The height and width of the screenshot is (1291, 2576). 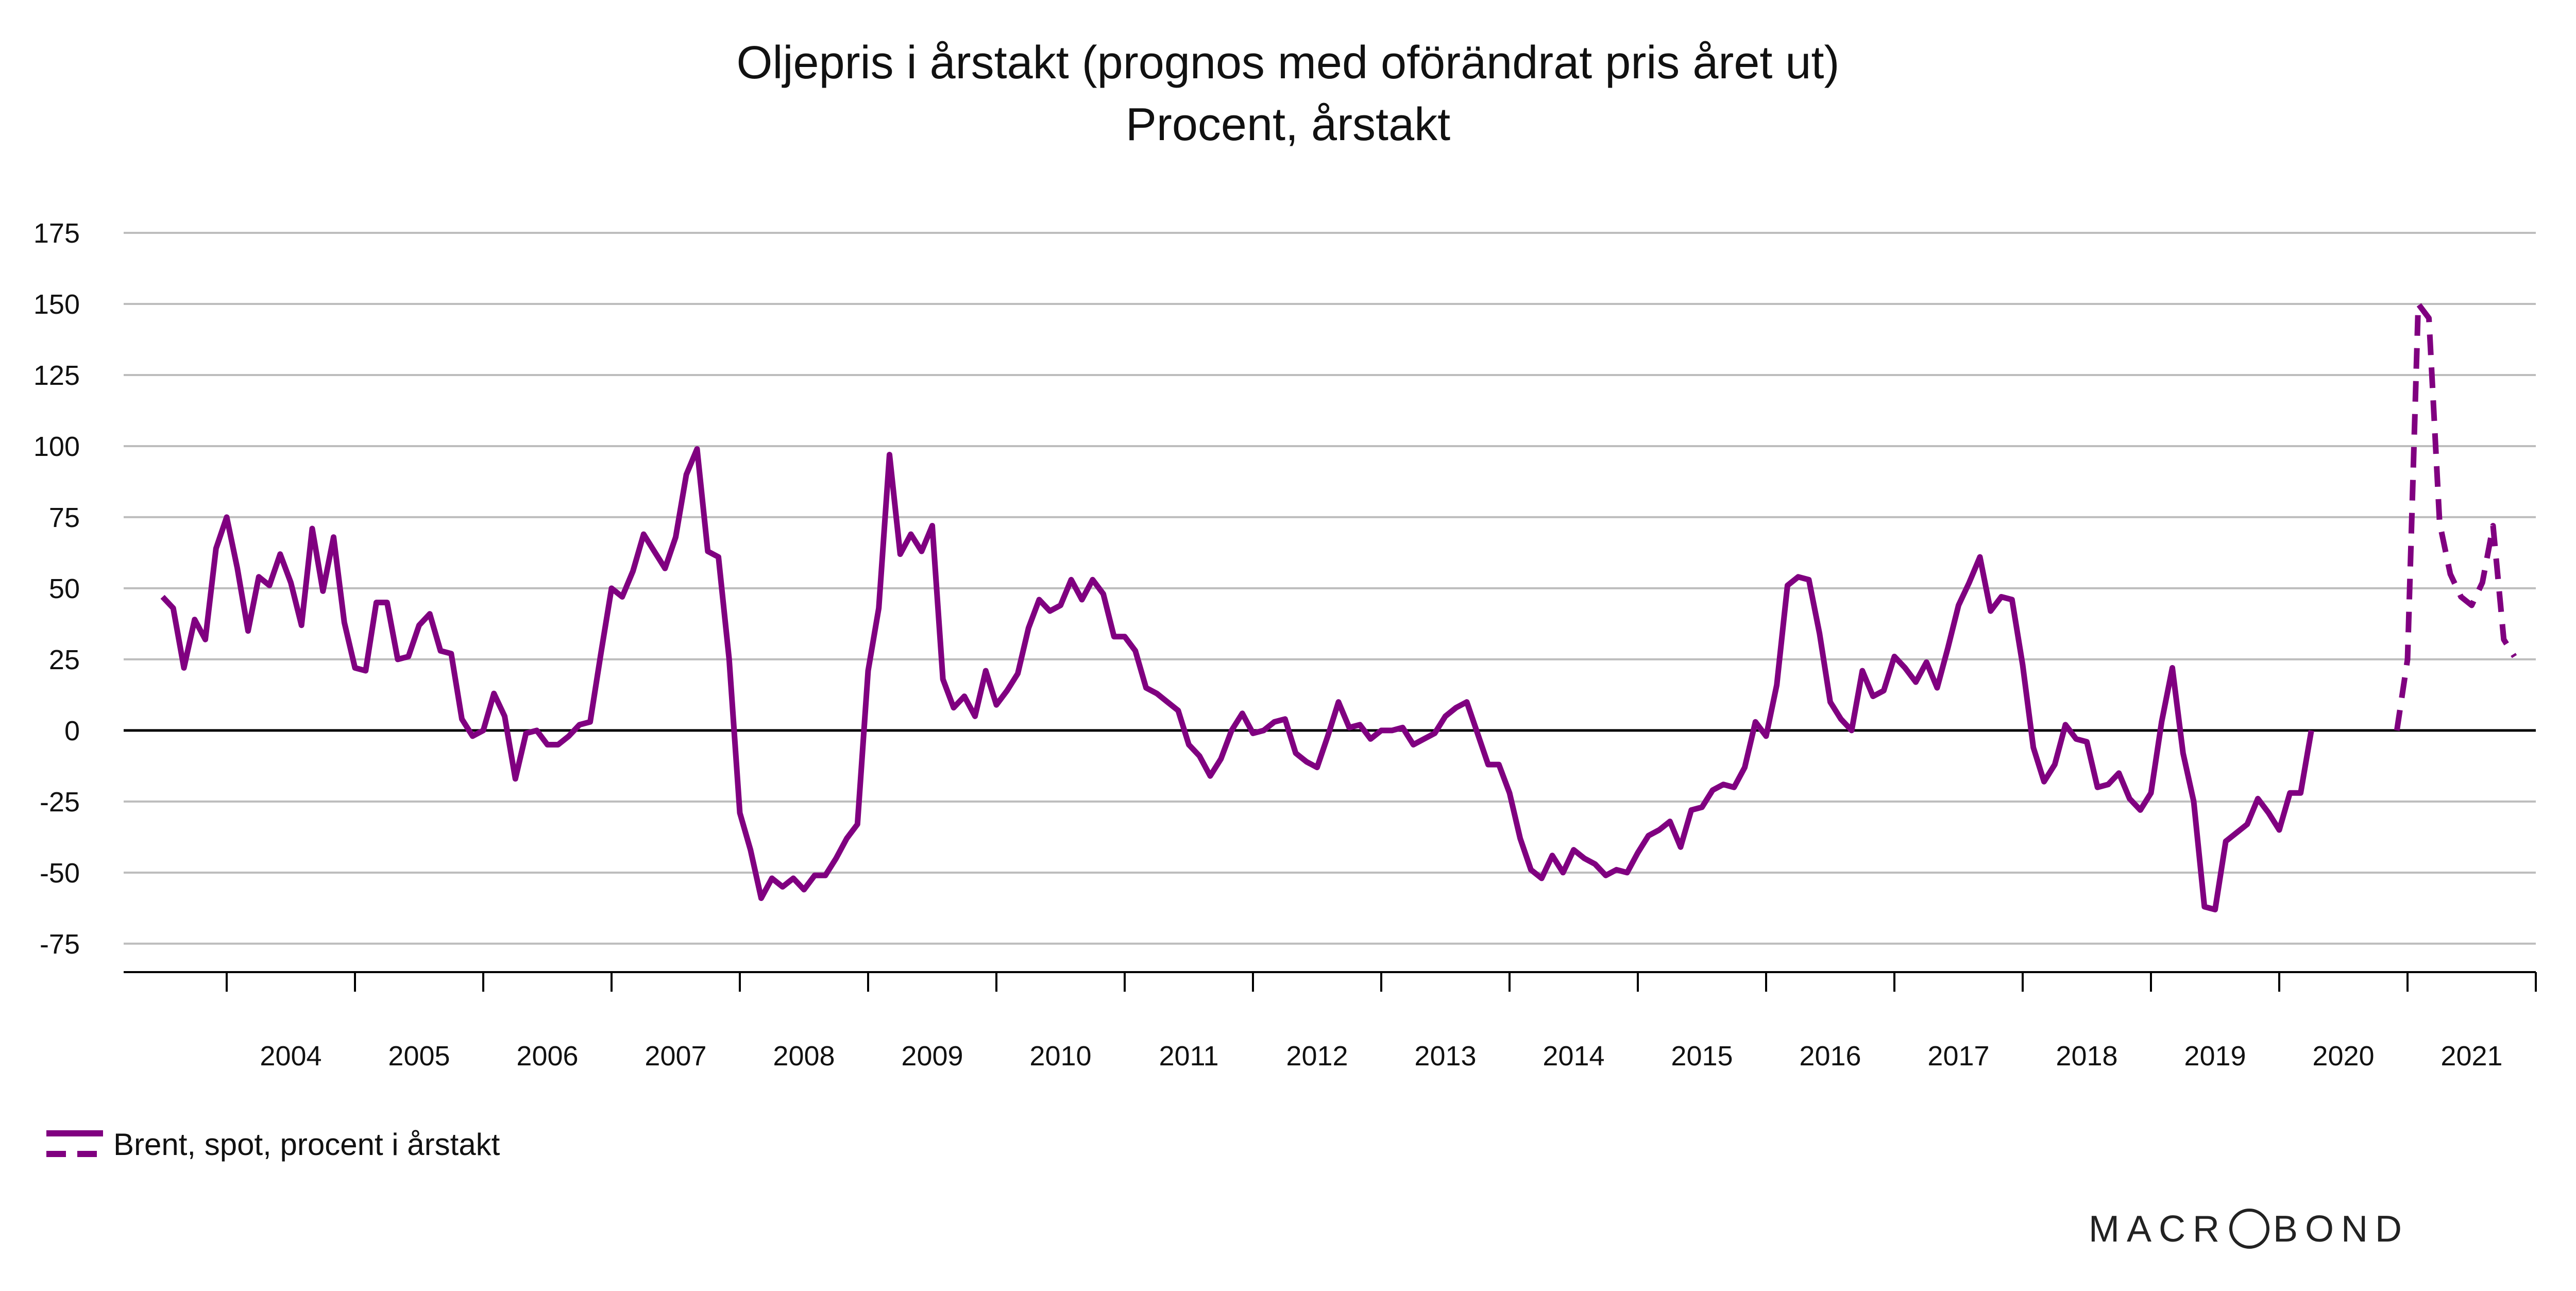 I want to click on x-tick-label: 2013, so click(x=1445, y=1057).